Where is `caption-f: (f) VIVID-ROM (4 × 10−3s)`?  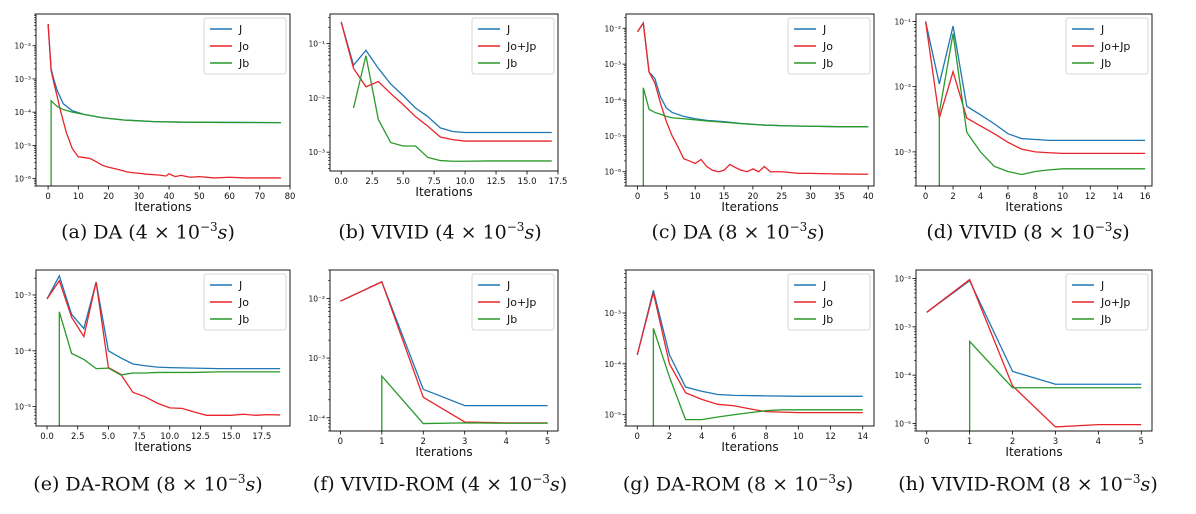 caption-f: (f) VIVID-ROM (4 × 10−3s) is located at coordinates (440, 483).